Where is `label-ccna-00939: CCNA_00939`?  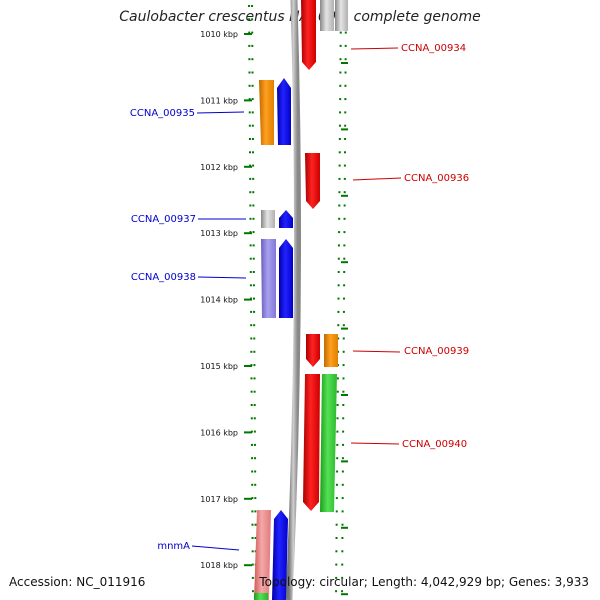
label-ccna-00939: CCNA_00939 is located at coordinates (436, 351).